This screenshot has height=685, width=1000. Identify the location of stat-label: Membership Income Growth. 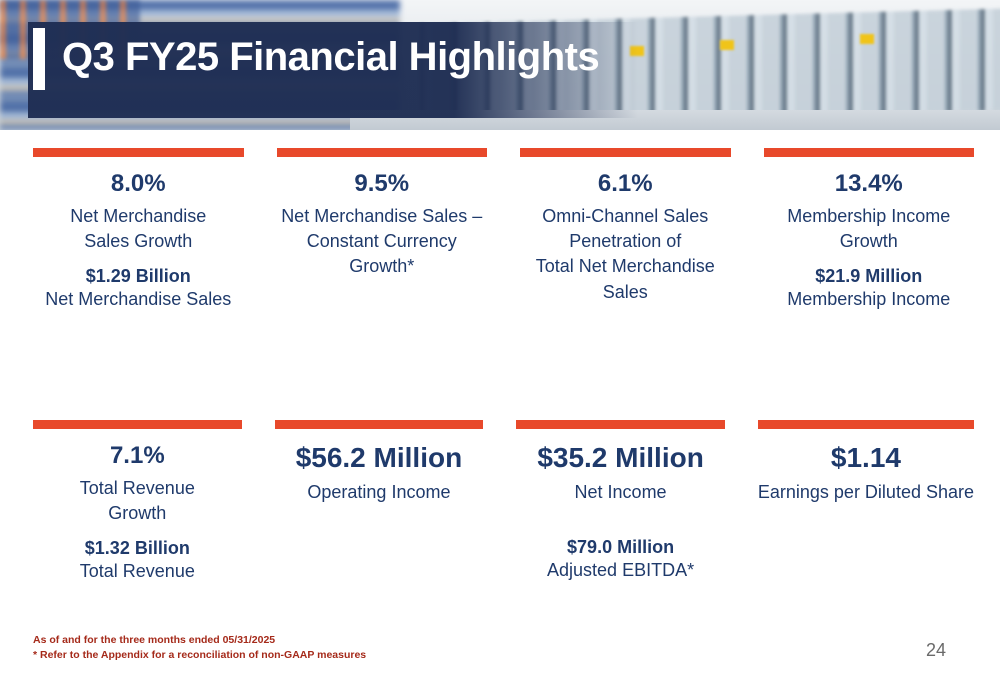
(869, 229).